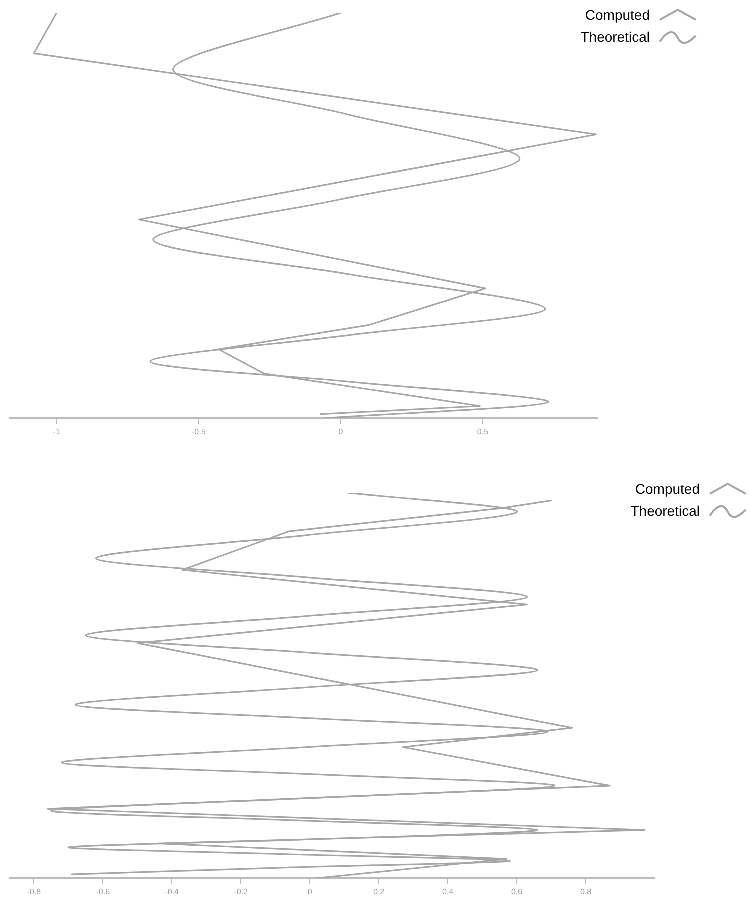  What do you see at coordinates (380, 891) in the screenshot?
I see `x-tick-label: 0.2` at bounding box center [380, 891].